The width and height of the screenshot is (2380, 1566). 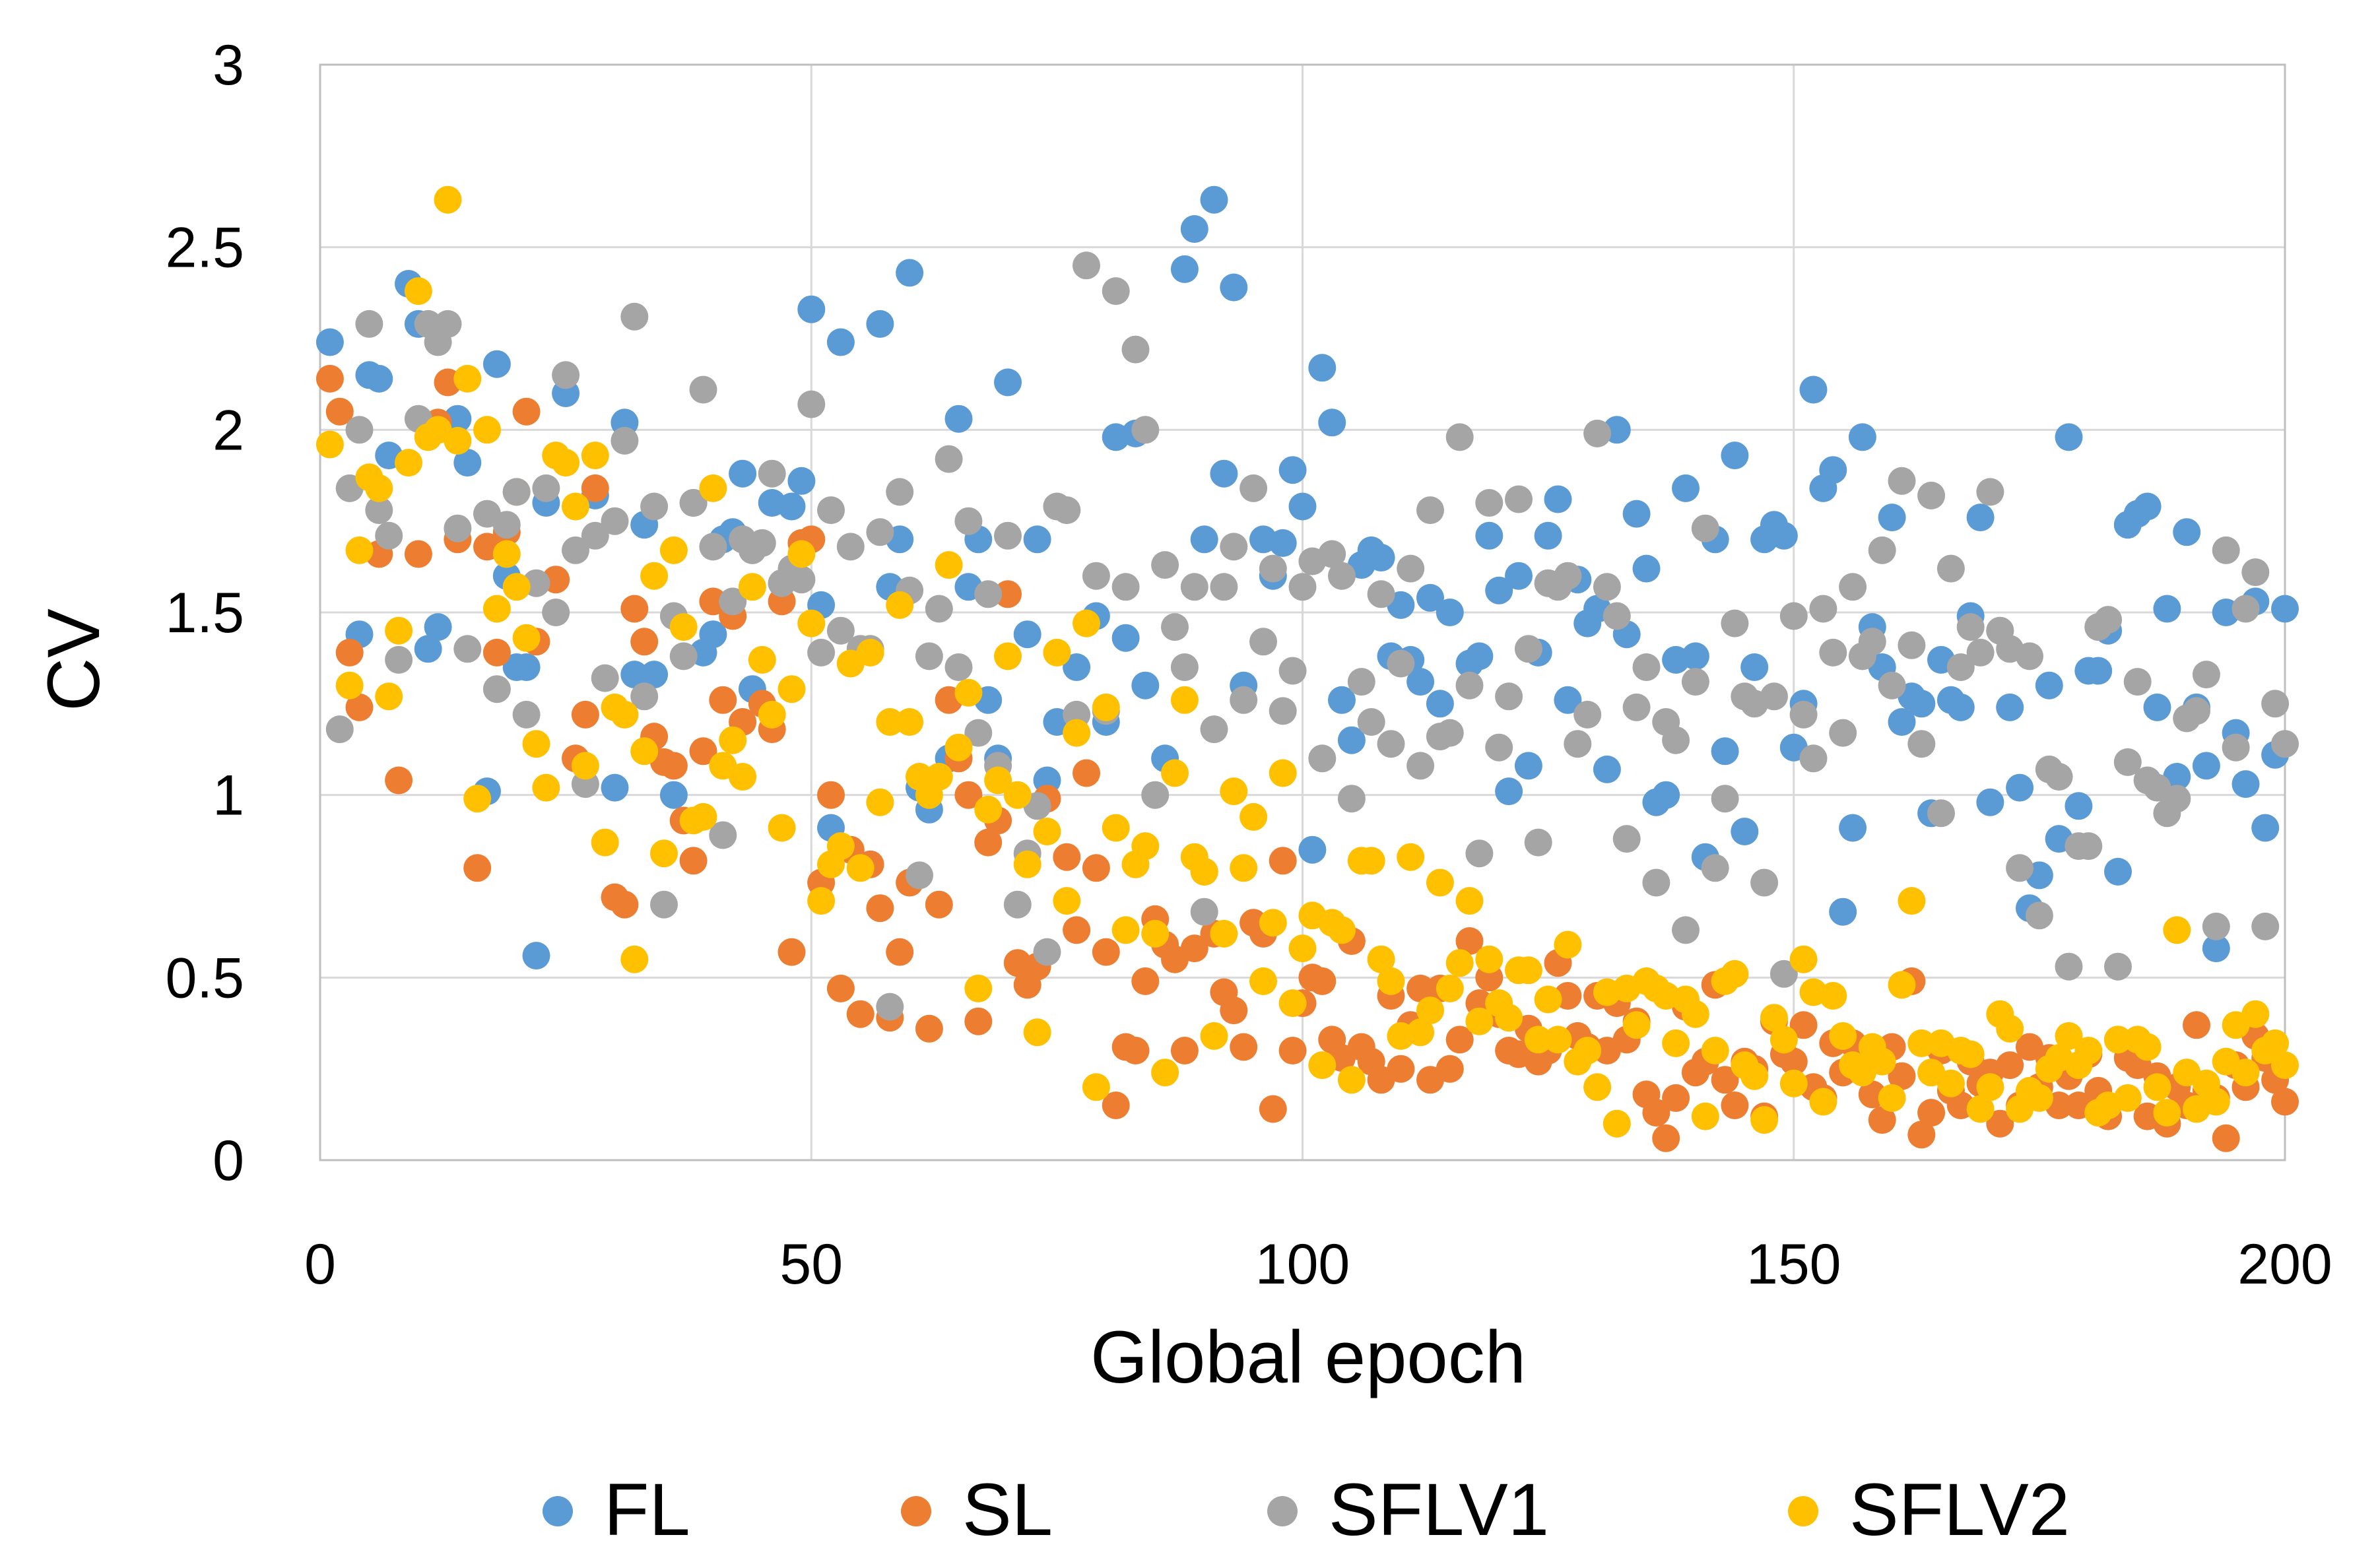 What do you see at coordinates (647, 1509) in the screenshot?
I see `legend-label: FL` at bounding box center [647, 1509].